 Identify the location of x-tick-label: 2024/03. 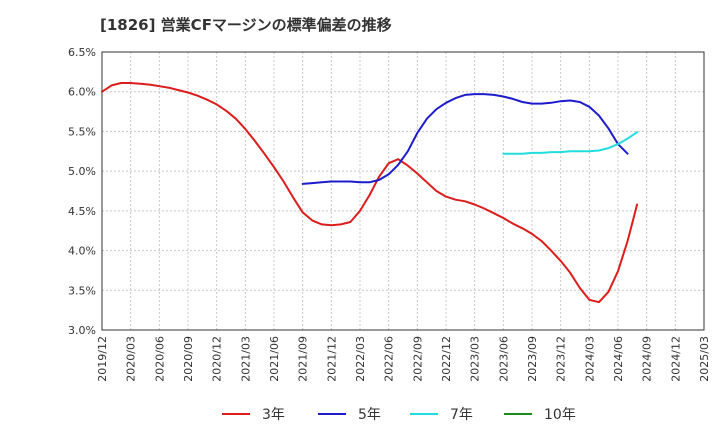
(589, 359).